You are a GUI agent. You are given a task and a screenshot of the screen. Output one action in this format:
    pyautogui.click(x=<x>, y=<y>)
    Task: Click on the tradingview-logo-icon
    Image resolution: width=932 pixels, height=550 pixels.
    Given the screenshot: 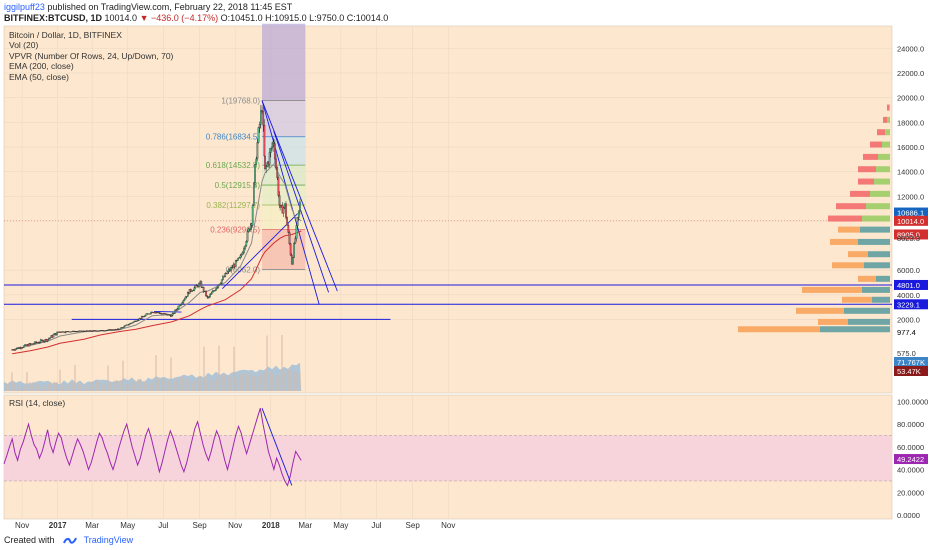 What is the action you would take?
    pyautogui.click(x=70, y=540)
    